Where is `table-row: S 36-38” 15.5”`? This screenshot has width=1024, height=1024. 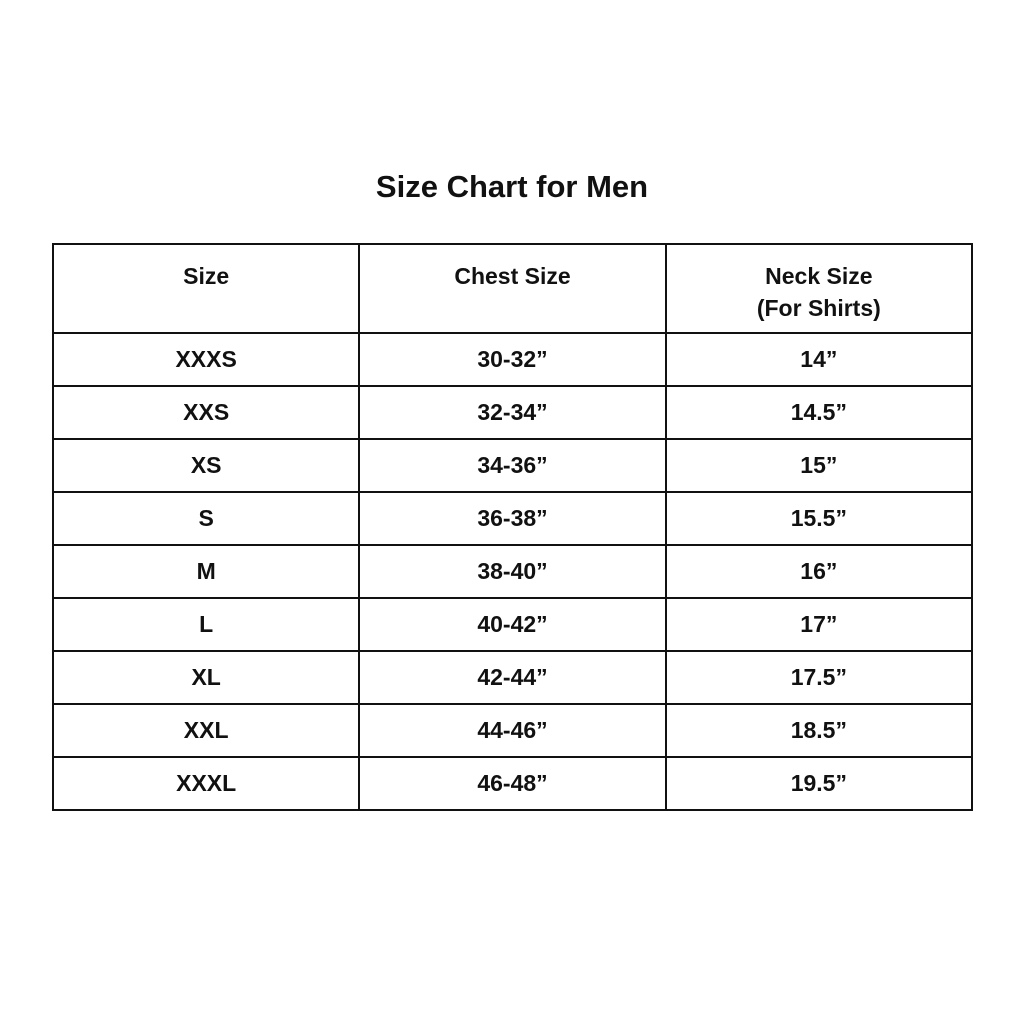 table-row: S 36-38” 15.5” is located at coordinates (512, 518).